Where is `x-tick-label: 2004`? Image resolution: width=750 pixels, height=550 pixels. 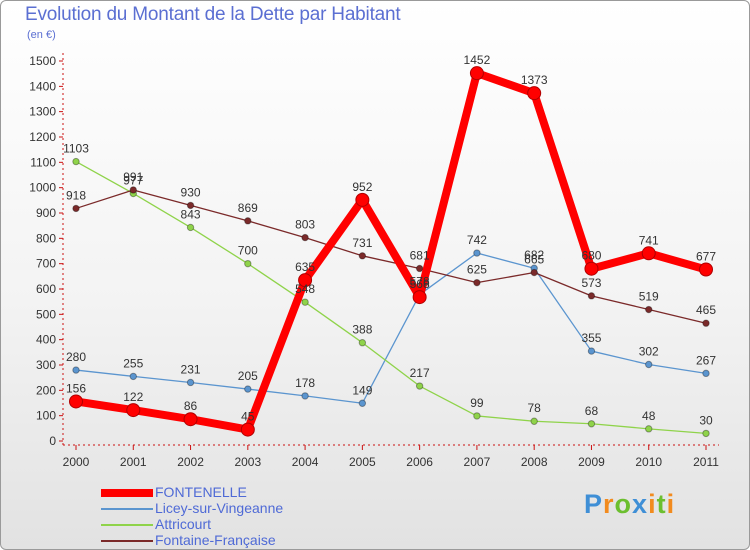
x-tick-label: 2004 is located at coordinates (305, 462).